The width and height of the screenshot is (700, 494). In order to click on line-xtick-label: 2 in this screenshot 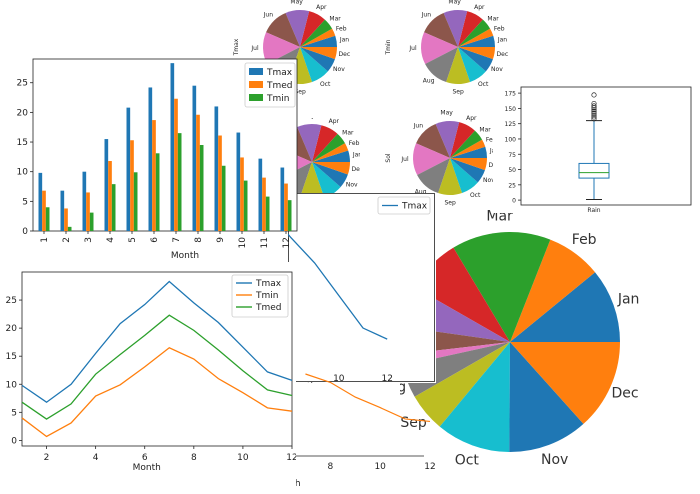, I will do `click(47, 458)`.